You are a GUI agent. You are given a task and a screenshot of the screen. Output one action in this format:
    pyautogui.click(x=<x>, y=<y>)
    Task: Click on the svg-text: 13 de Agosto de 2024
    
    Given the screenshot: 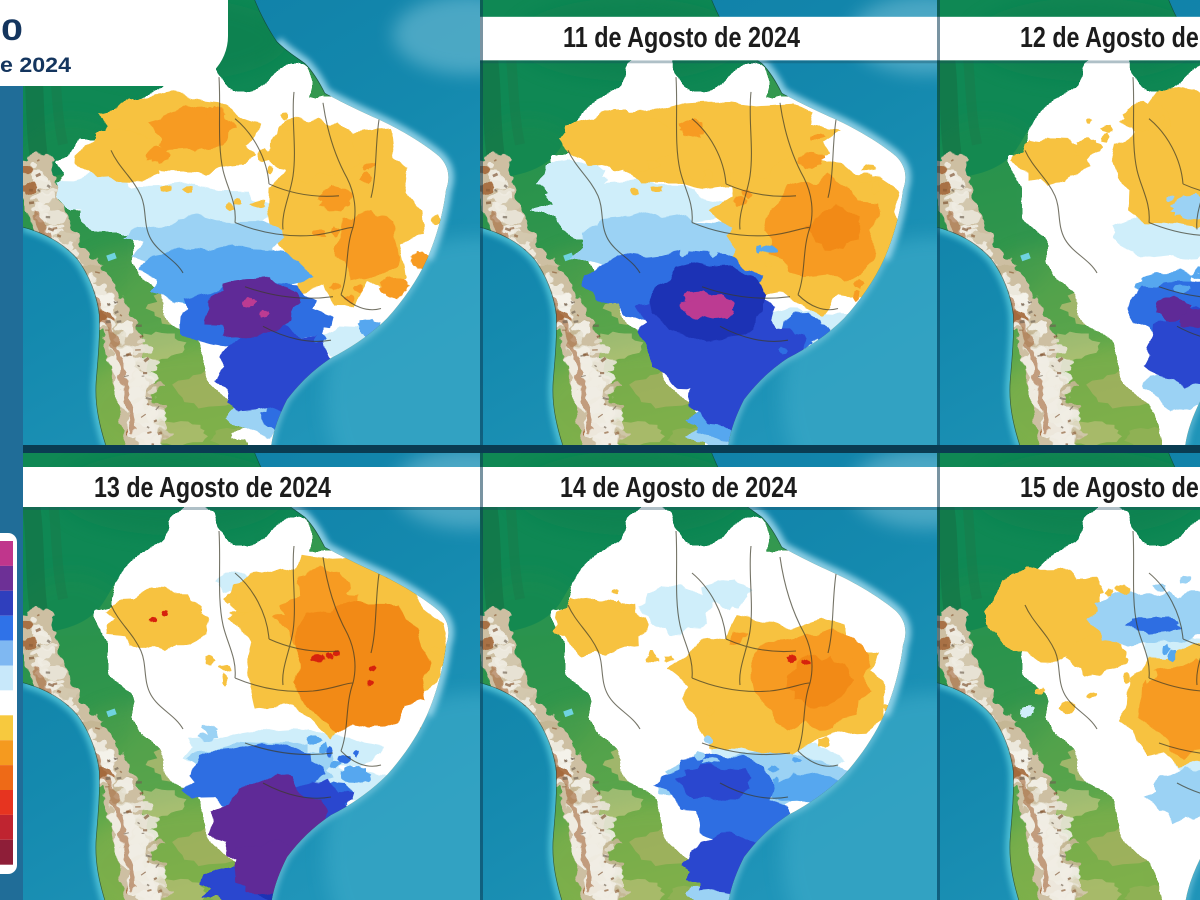 What is the action you would take?
    pyautogui.click(x=212, y=488)
    